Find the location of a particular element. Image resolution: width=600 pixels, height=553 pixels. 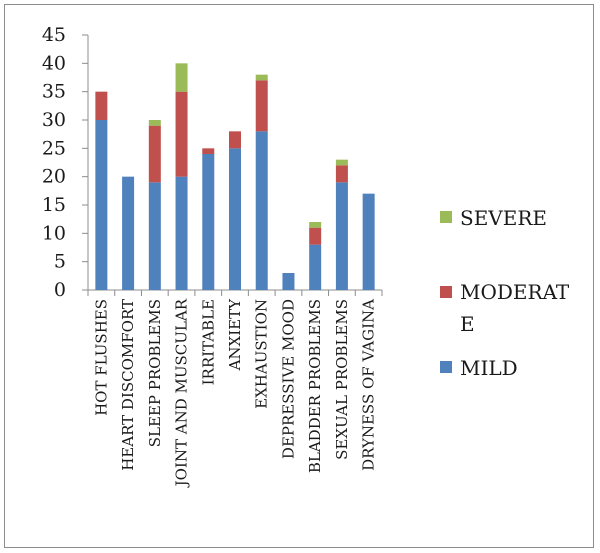

y-tick-label: 20 is located at coordinates (54, 177).